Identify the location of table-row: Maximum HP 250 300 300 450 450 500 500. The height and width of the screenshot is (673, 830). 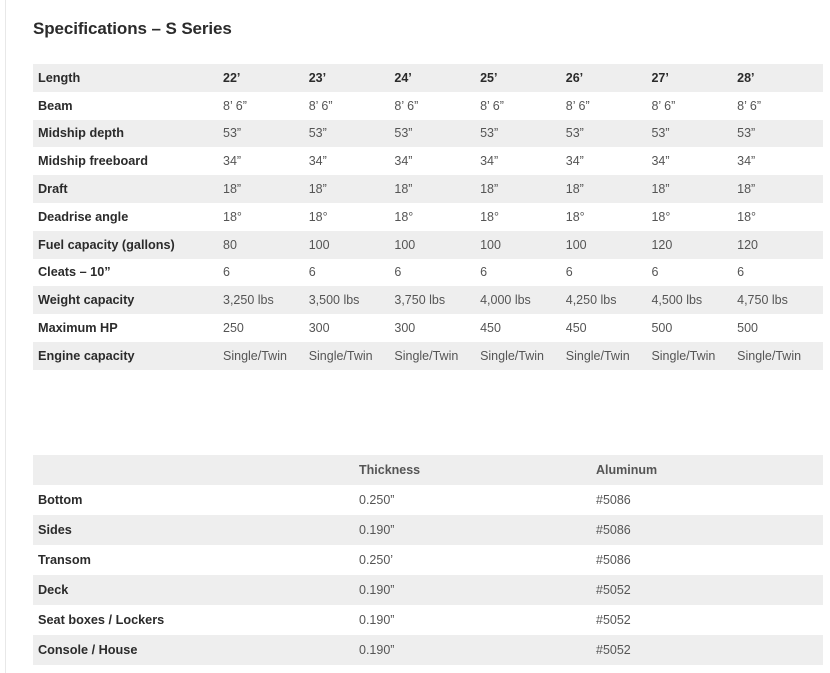
(428, 328).